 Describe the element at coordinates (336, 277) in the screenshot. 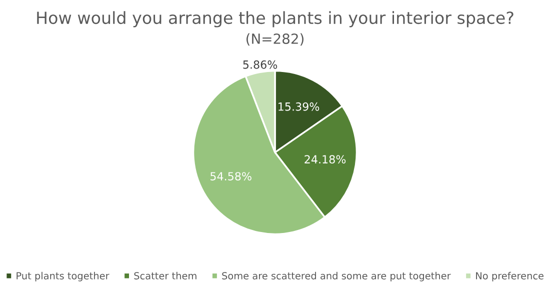

I see `legend-label: Some are scattered and some are put together` at that location.